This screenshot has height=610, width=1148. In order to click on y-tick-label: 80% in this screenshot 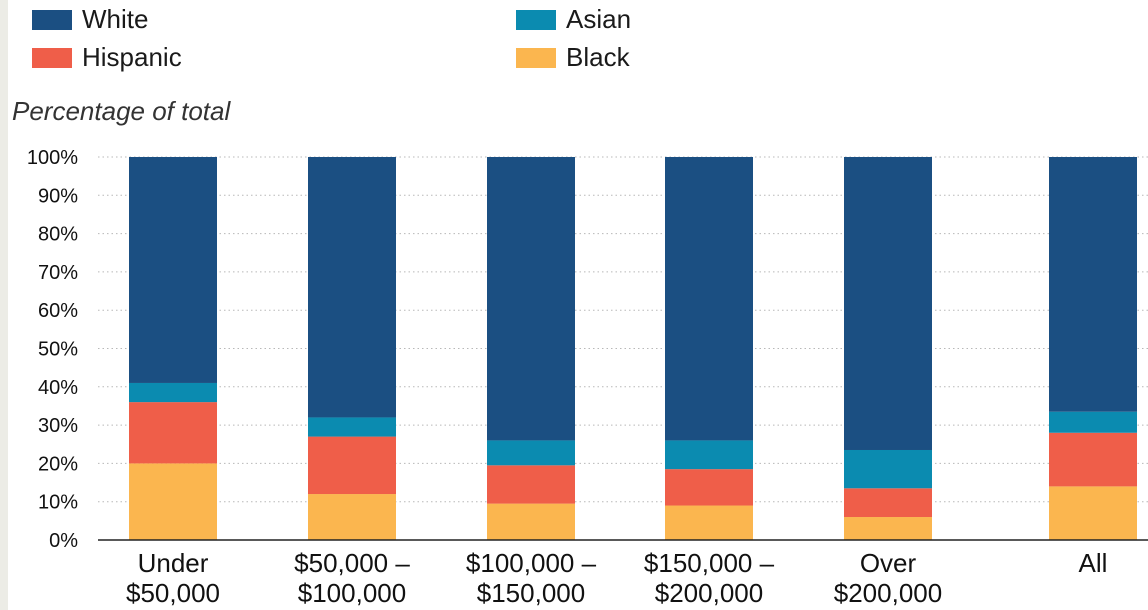, I will do `click(58, 235)`.